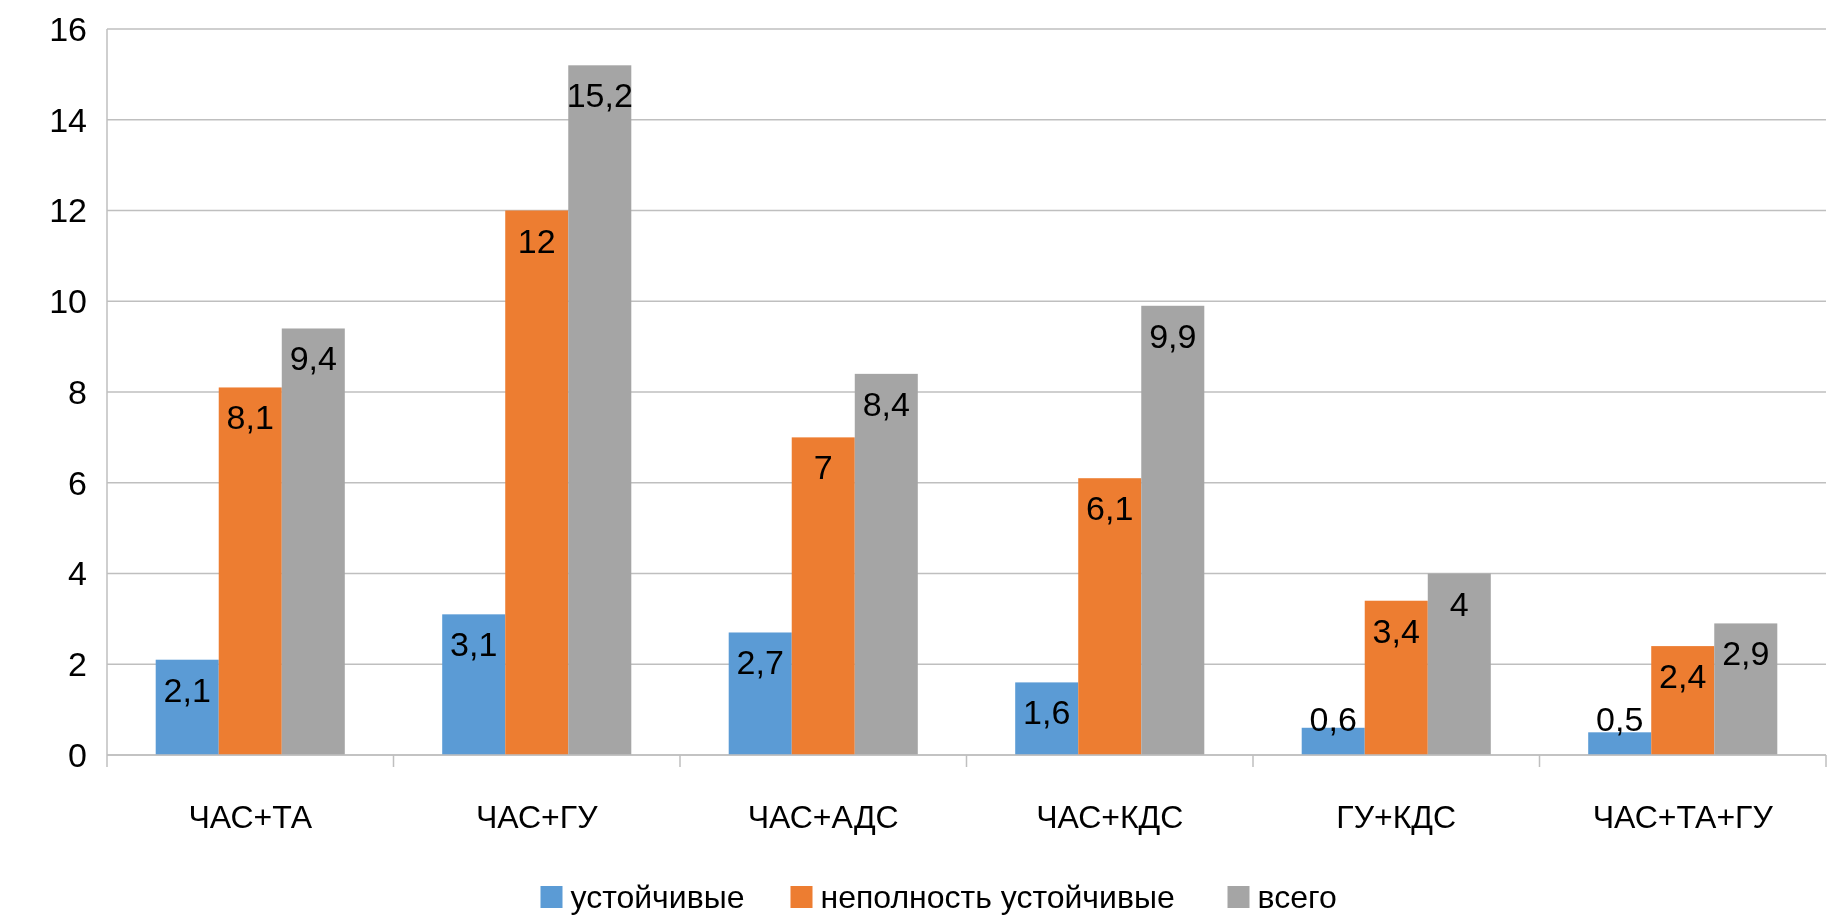 Image resolution: width=1829 pixels, height=919 pixels. What do you see at coordinates (1297, 897) in the screenshot?
I see `legend-label: всего` at bounding box center [1297, 897].